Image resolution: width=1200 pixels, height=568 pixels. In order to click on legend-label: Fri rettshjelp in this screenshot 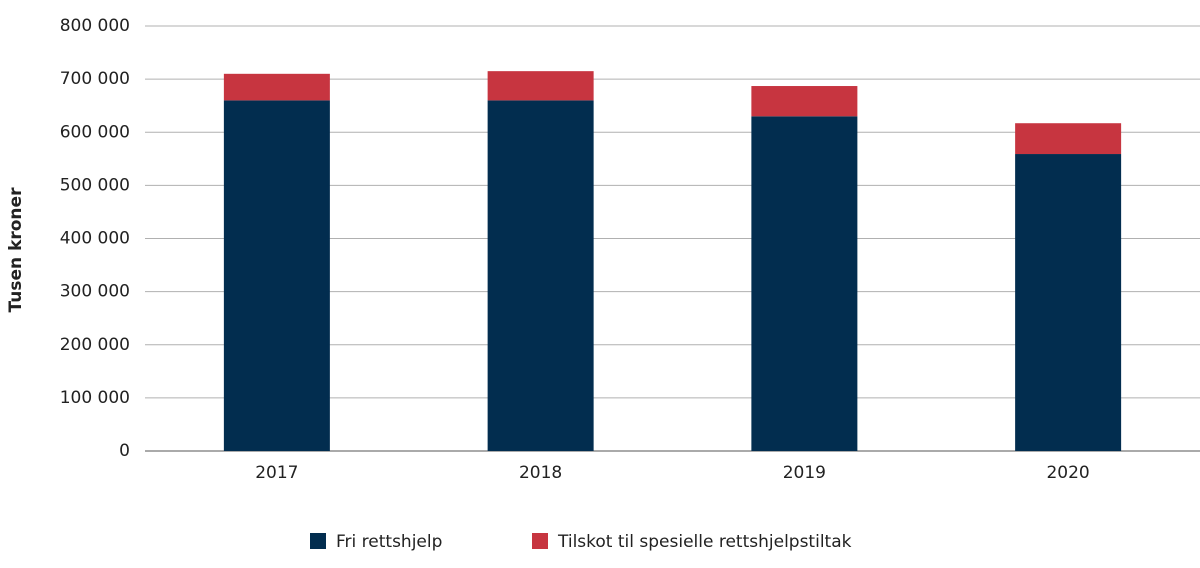, I will do `click(389, 542)`.